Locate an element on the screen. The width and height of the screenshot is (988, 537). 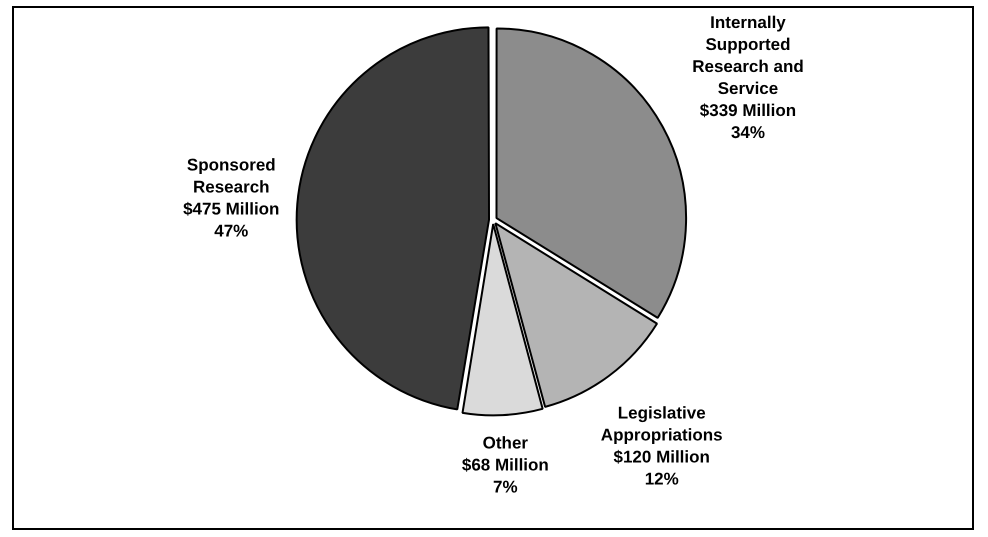
data-label: $475 Million 47% is located at coordinates (231, 219).